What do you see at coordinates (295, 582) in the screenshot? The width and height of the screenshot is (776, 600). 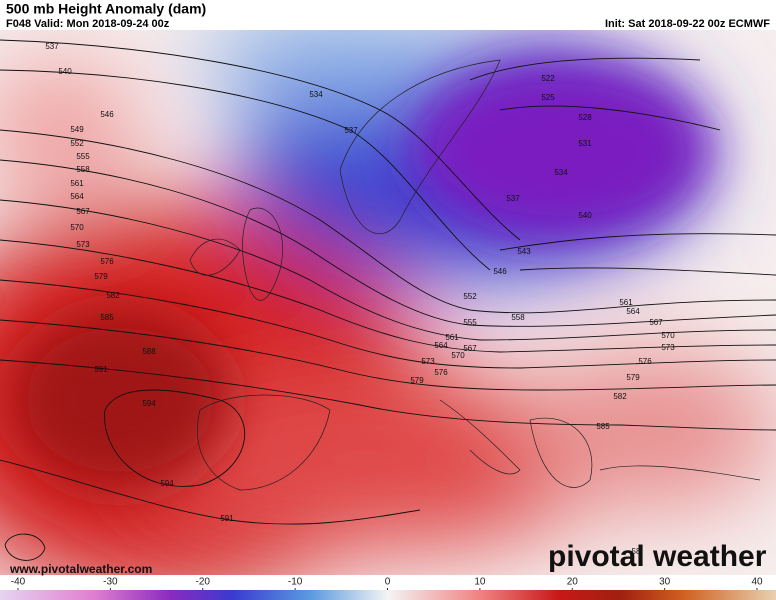 I see `colorbar-tick-label: -10` at bounding box center [295, 582].